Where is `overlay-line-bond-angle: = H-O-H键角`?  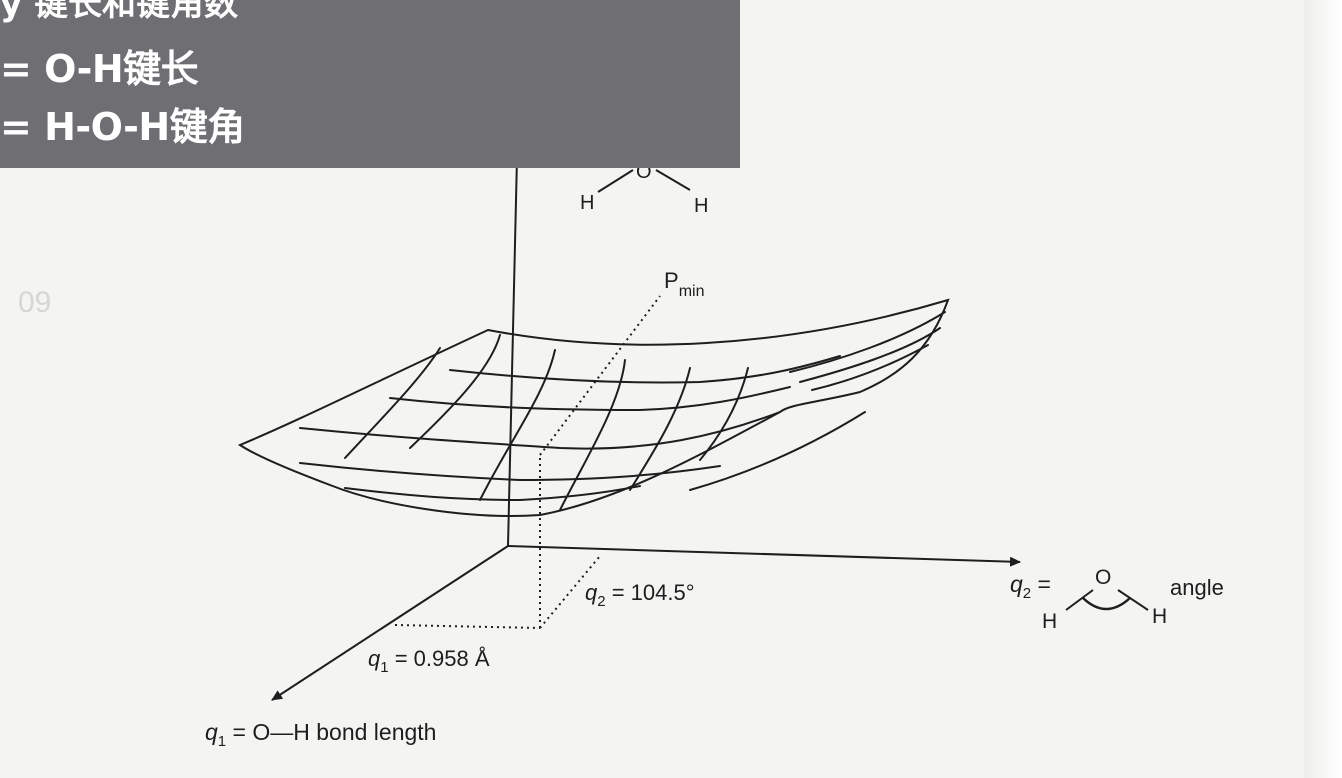
overlay-line-bond-angle: = H-O-H键角 is located at coordinates (122, 127).